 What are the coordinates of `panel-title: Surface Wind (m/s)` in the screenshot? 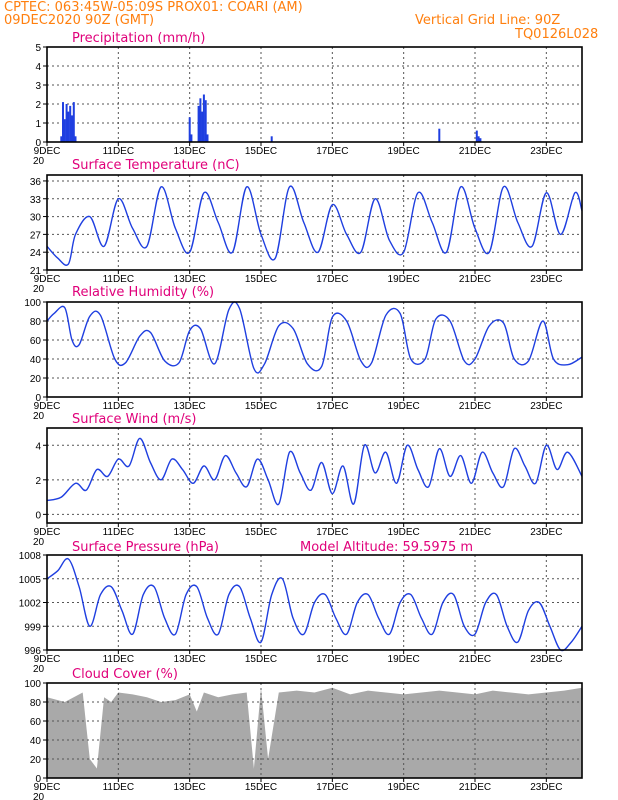 It's located at (134, 419).